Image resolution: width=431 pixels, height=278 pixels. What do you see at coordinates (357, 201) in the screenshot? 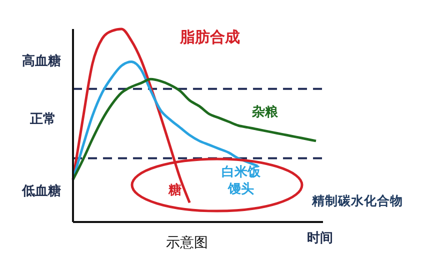
I see `annotation: 精制碳水化合物` at bounding box center [357, 201].